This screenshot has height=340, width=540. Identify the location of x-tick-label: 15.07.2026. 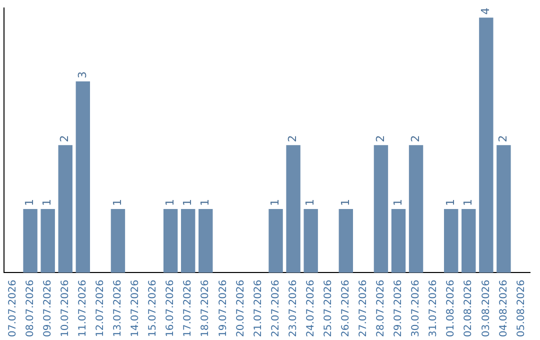
(153, 309).